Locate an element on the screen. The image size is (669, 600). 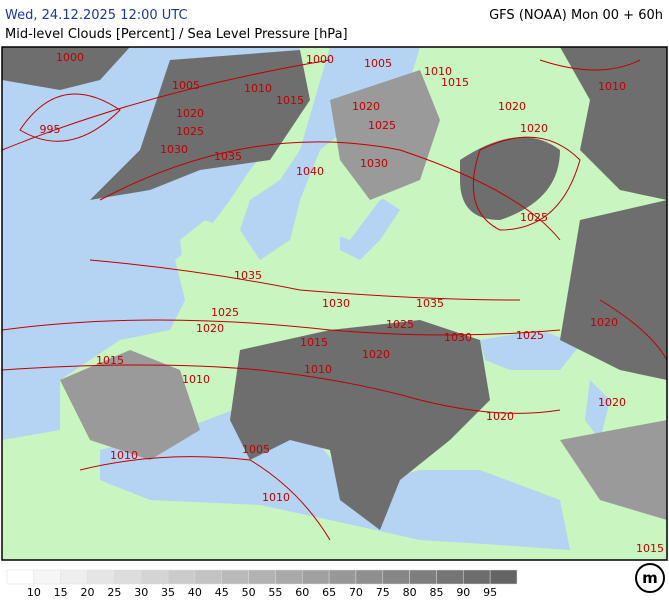
svg-text: m is located at coordinates (650, 578).